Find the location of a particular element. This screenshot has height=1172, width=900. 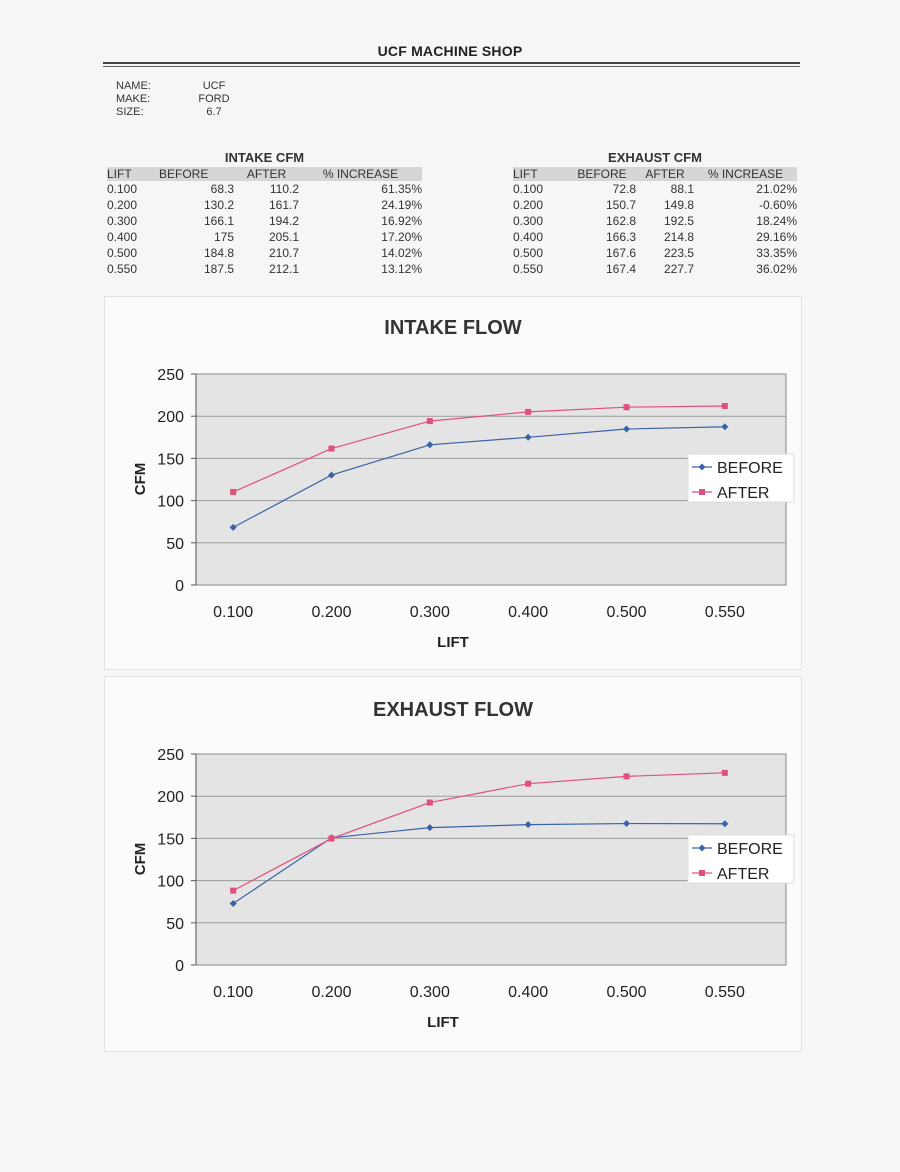

table-row: 0.550 187.5 212.1 13.12% is located at coordinates (264, 269).